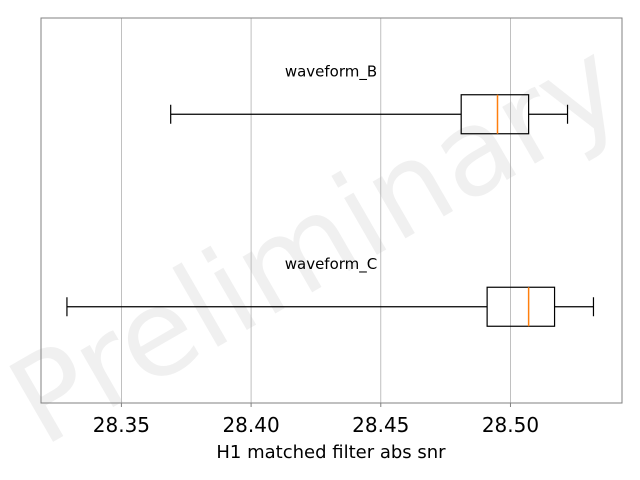  I want to click on x-tick-label: 28.50, so click(510, 425).